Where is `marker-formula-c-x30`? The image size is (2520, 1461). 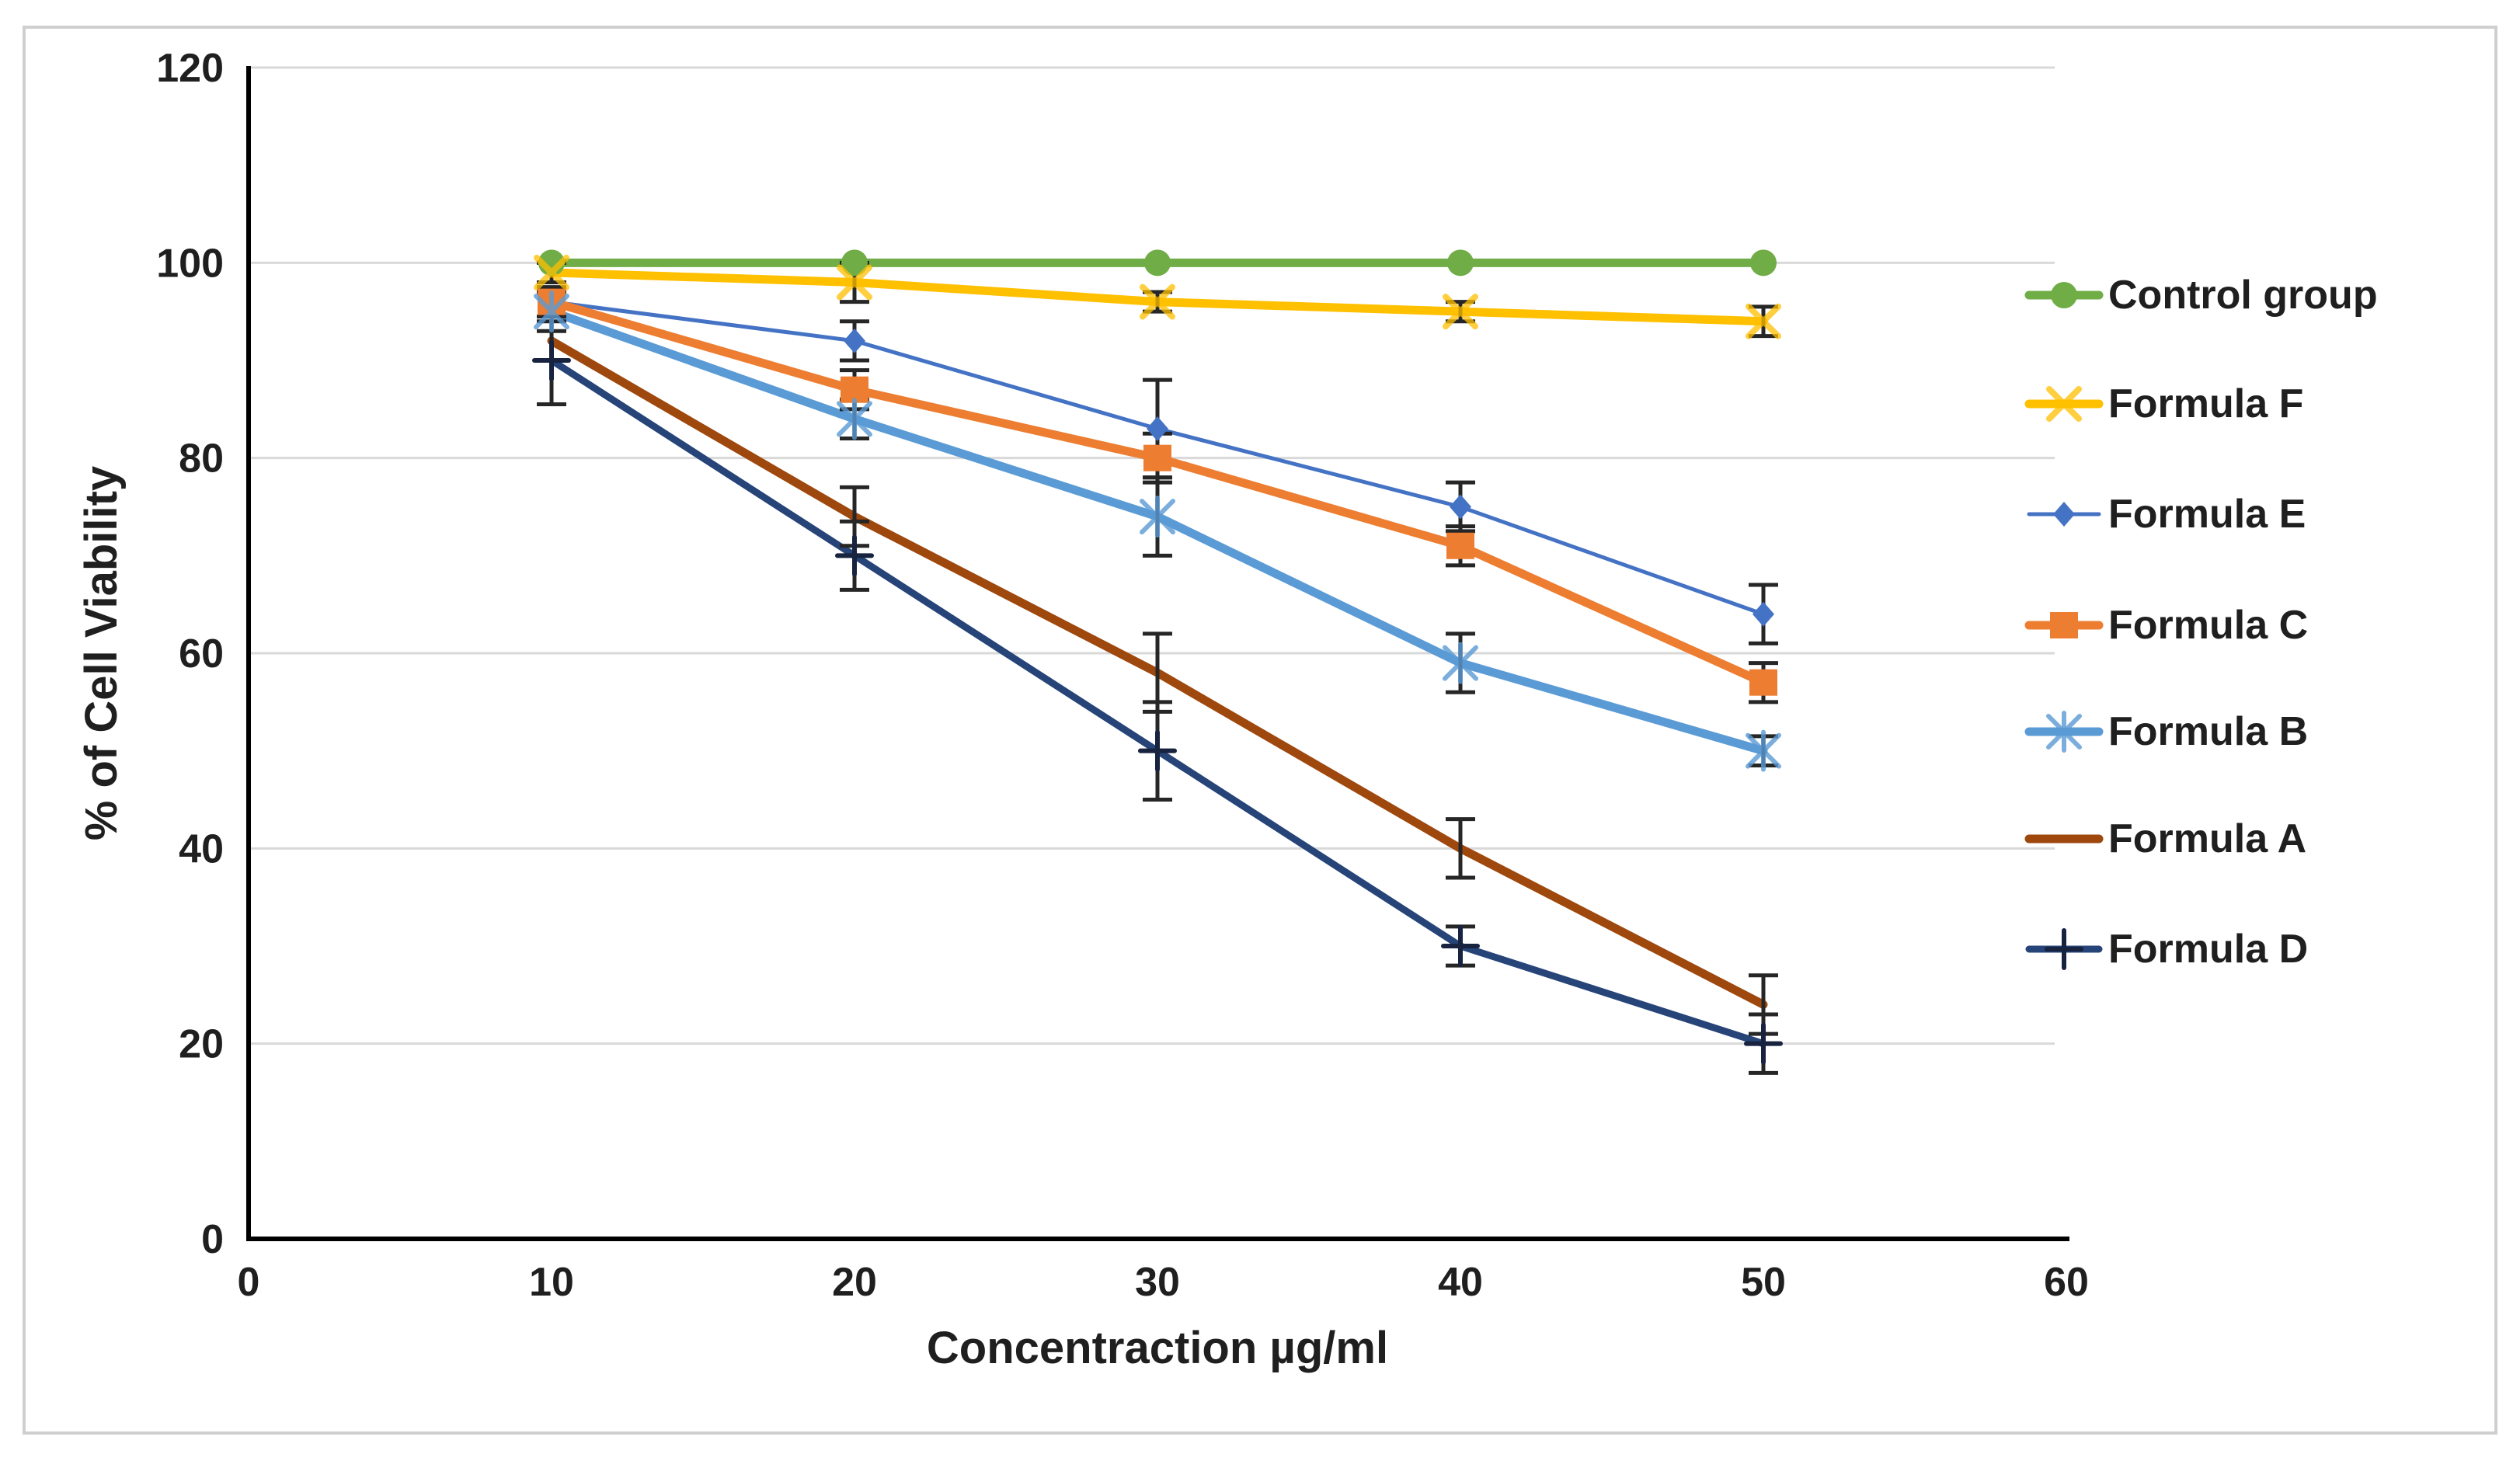
marker-formula-c-x30 is located at coordinates (1157, 458).